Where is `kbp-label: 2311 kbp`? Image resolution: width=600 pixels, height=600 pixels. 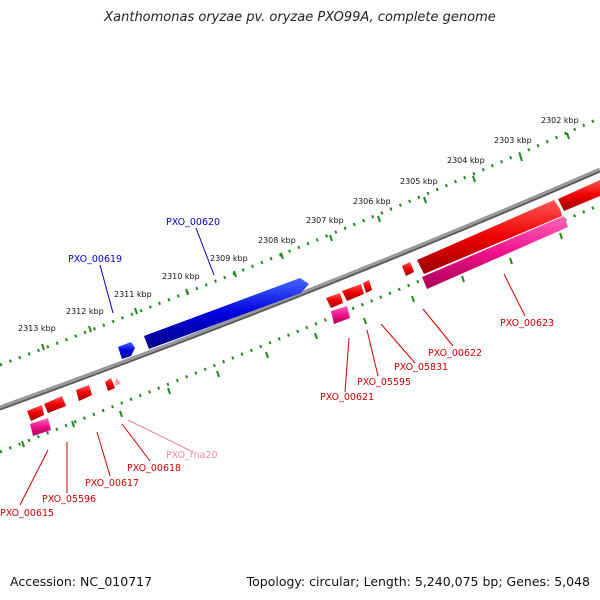 kbp-label: 2311 kbp is located at coordinates (133, 294).